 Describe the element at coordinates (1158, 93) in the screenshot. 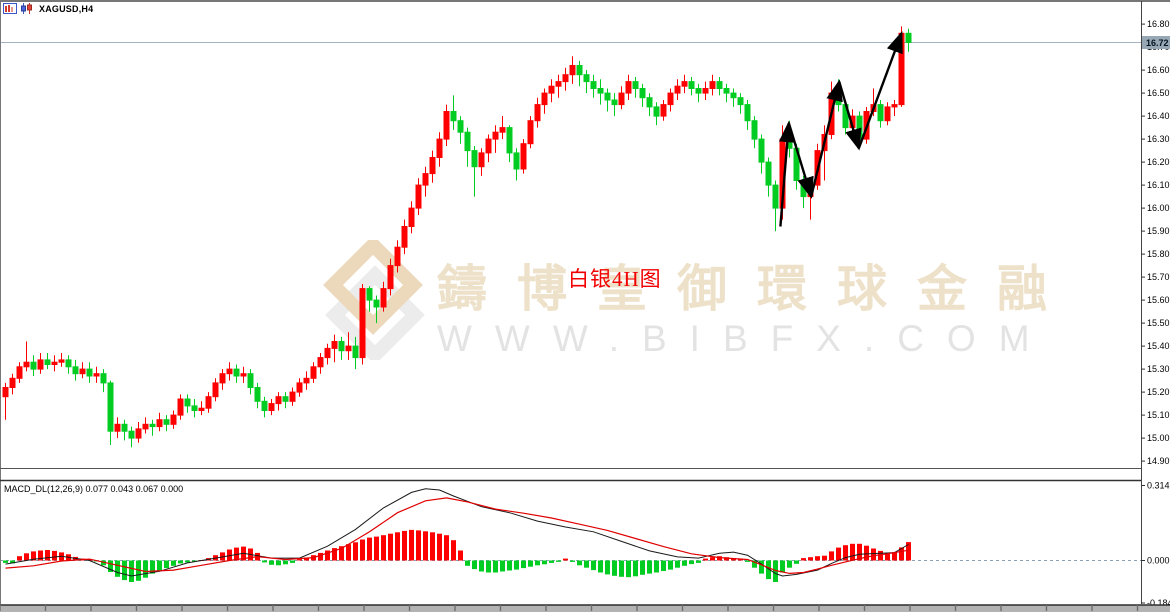

I see `svg-text: 16.50` at that location.